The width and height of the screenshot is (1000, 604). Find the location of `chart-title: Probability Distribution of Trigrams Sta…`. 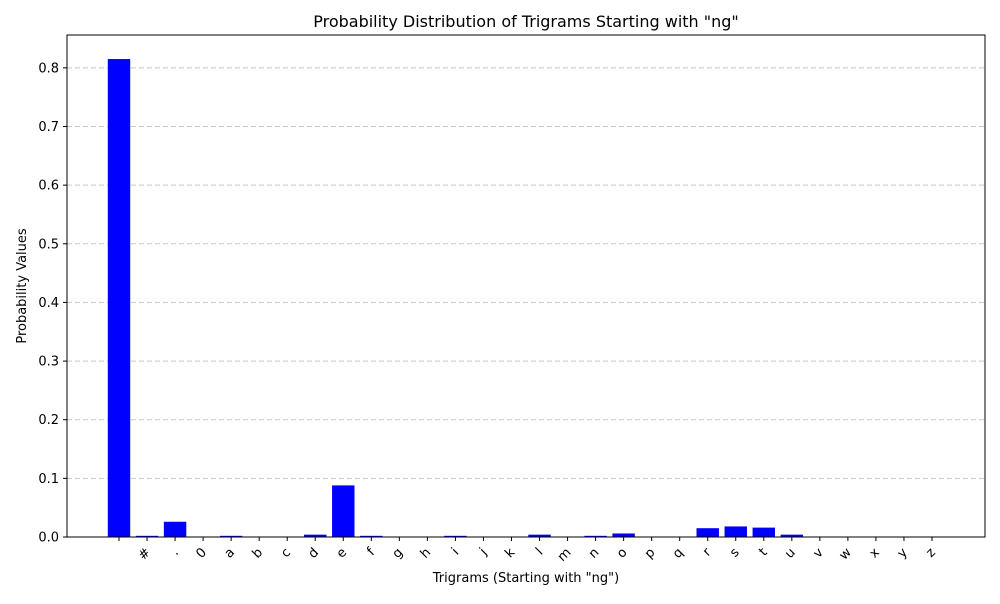

chart-title: Probability Distribution of Trigrams Sta… is located at coordinates (526, 21).